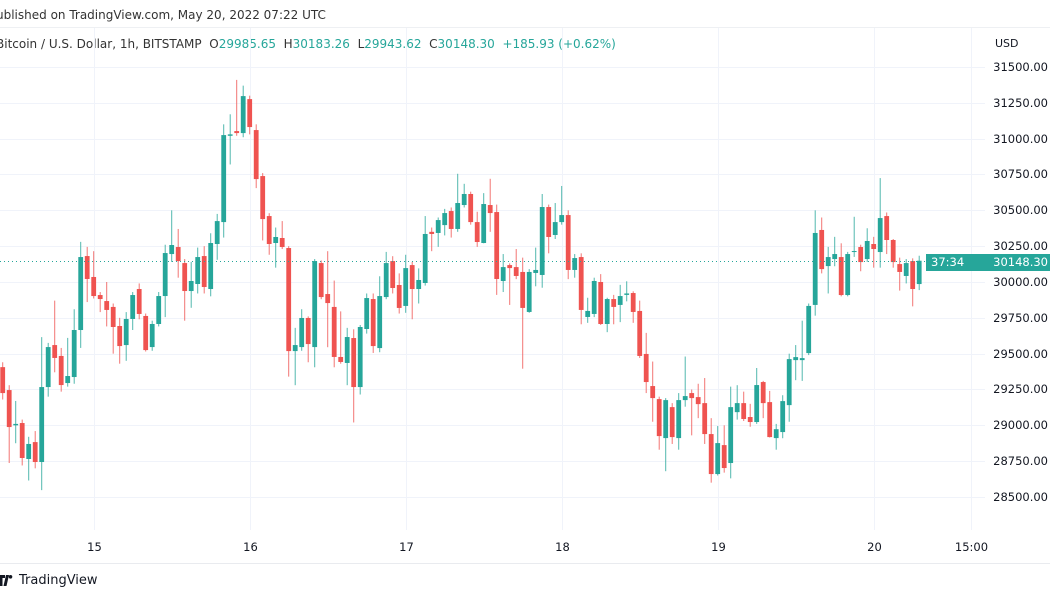 This screenshot has height=600, width=1050. What do you see at coordinates (1020, 209) in the screenshot?
I see `price-tick-label: 30500.00` at bounding box center [1020, 209].